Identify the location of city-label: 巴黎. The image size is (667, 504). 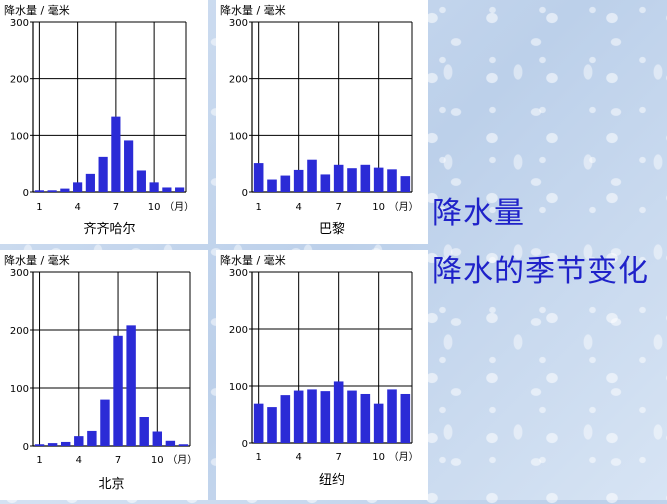
(332, 229).